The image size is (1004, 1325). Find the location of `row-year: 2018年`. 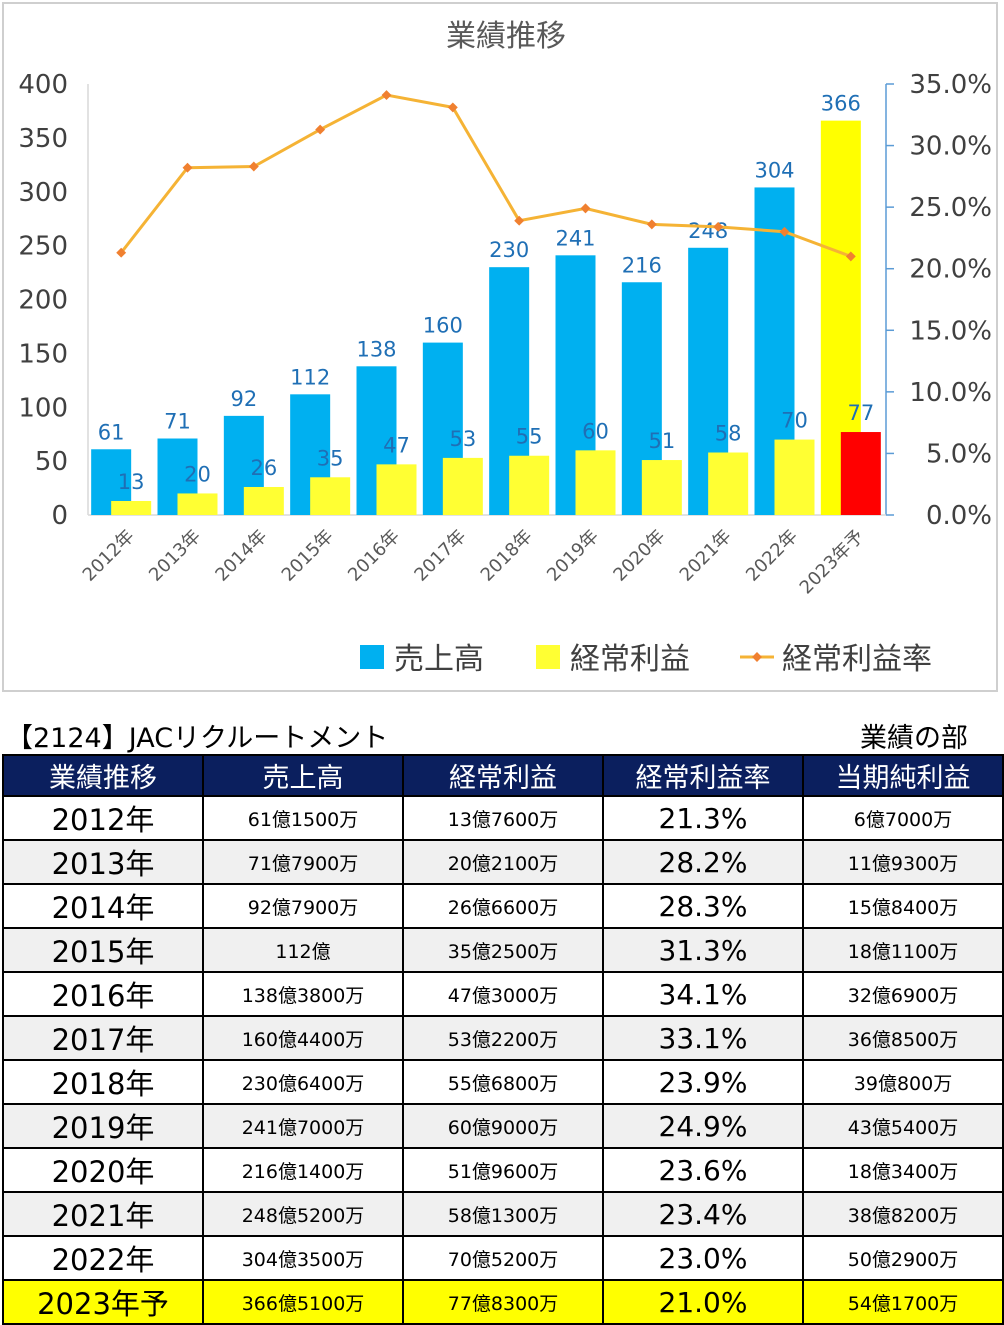

row-year: 2018年 is located at coordinates (103, 1082).